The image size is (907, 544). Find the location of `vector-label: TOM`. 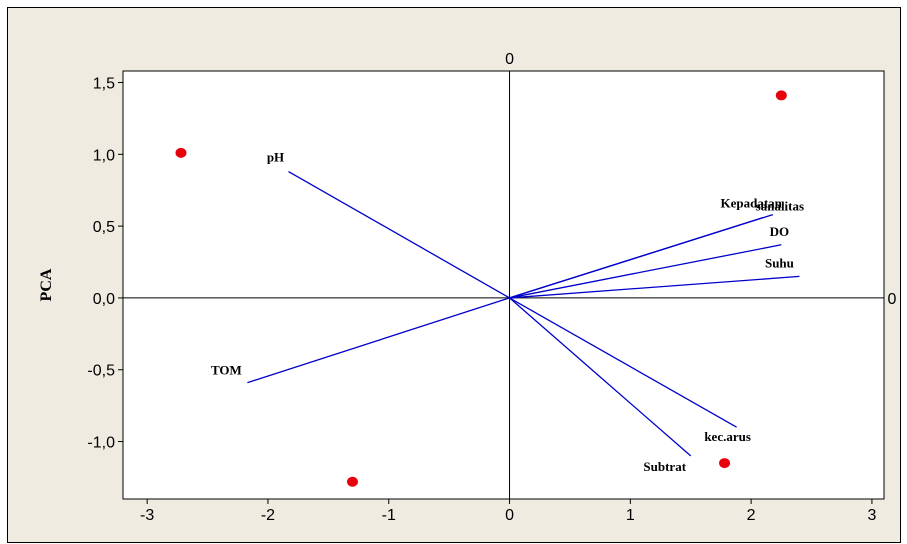

vector-label: TOM is located at coordinates (226, 370).